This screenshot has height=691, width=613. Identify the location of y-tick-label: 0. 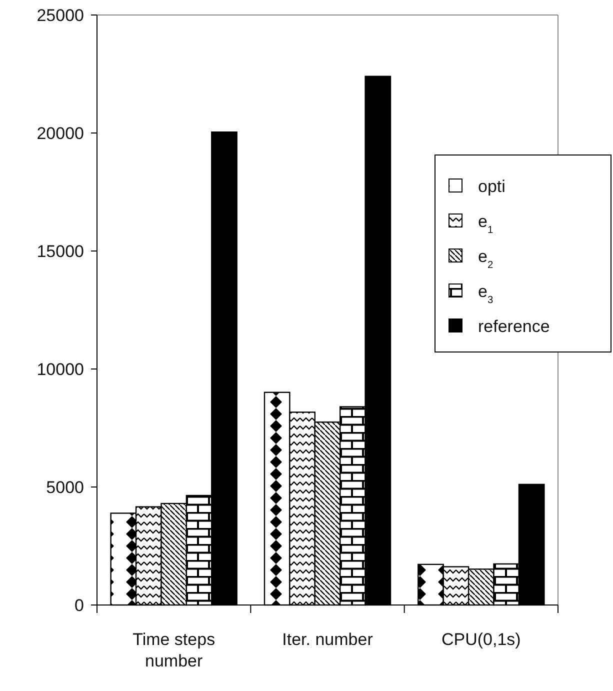
(79, 605).